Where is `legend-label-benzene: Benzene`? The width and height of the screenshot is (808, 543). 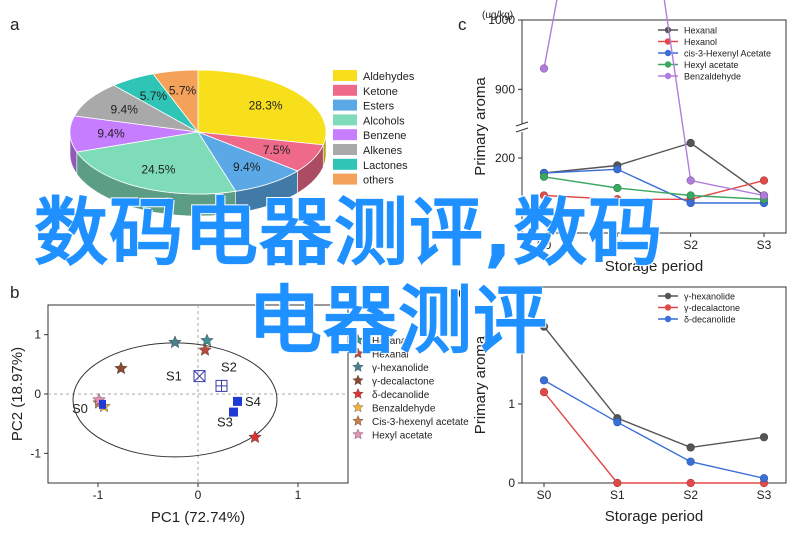
legend-label-benzene: Benzene is located at coordinates (384, 136).